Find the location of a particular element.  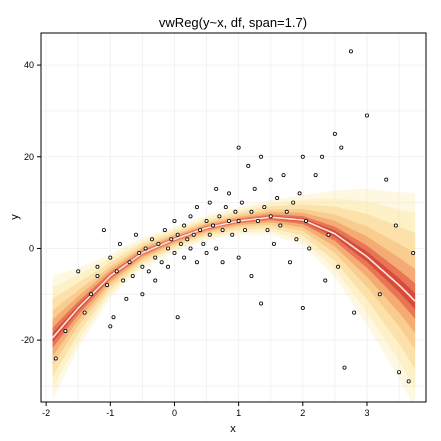

y-tick-label: 0 is located at coordinates (31, 248).